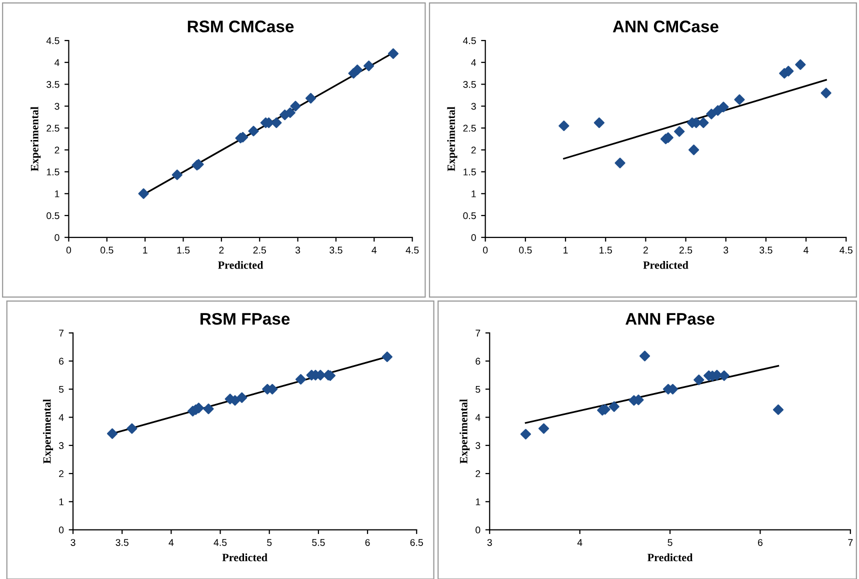 This screenshot has height=579, width=859. What do you see at coordinates (416, 542) in the screenshot?
I see `x-tick-label: 6.5` at bounding box center [416, 542].